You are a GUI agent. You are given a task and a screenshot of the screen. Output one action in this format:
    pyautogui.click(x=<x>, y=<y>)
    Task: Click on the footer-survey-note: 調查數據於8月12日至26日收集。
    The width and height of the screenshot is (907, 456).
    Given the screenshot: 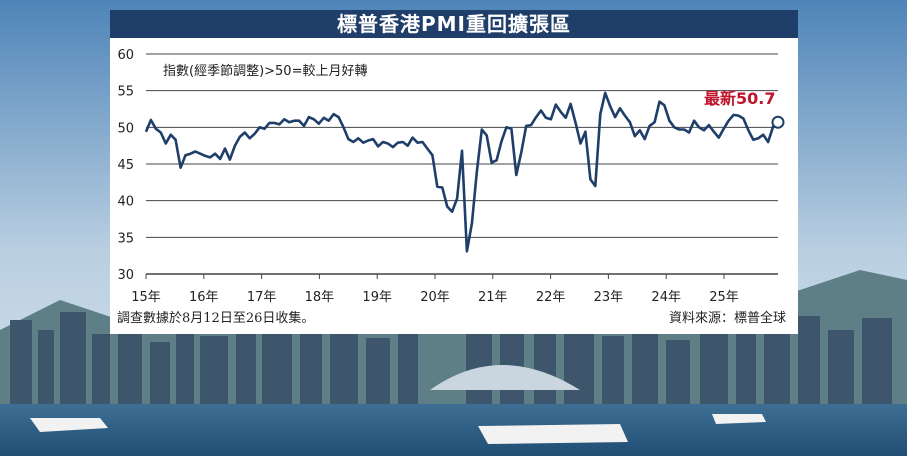 What is the action you would take?
    pyautogui.click(x=215, y=318)
    